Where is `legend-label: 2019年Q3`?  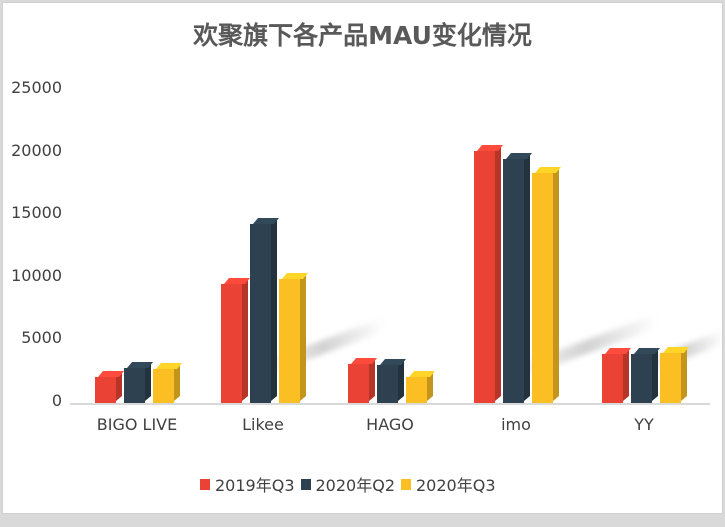
legend-label: 2019年Q3 is located at coordinates (255, 485).